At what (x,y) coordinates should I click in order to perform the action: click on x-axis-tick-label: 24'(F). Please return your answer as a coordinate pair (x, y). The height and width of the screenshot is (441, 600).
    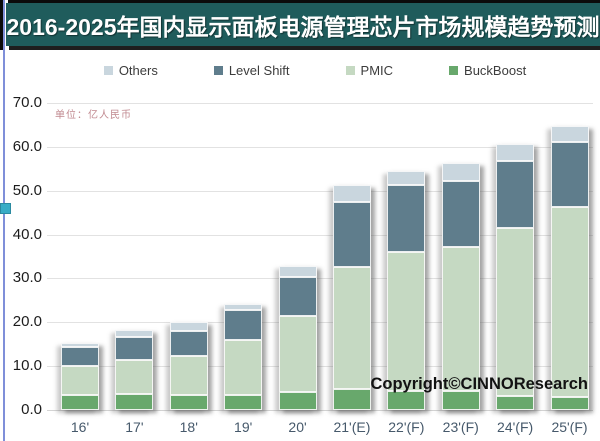
    Looking at the image, I should click on (515, 427).